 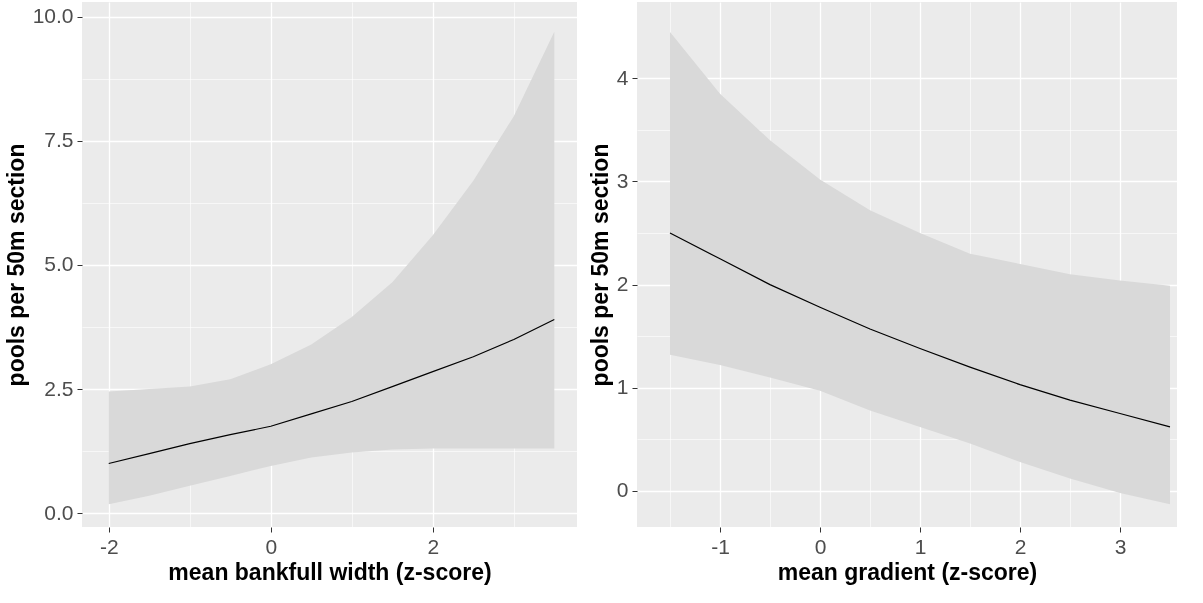 What do you see at coordinates (622, 490) in the screenshot?
I see `y-tick-label: 0` at bounding box center [622, 490].